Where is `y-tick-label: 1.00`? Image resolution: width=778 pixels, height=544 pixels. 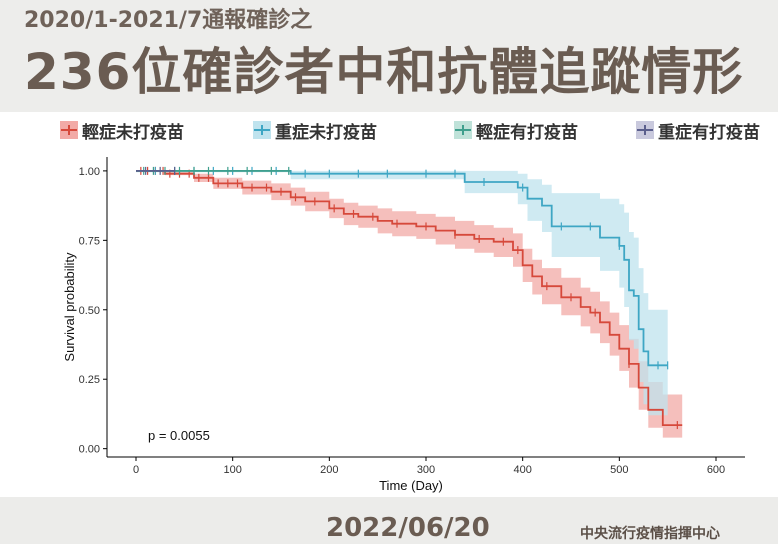
y-tick-label: 1.00 is located at coordinates (89, 172).